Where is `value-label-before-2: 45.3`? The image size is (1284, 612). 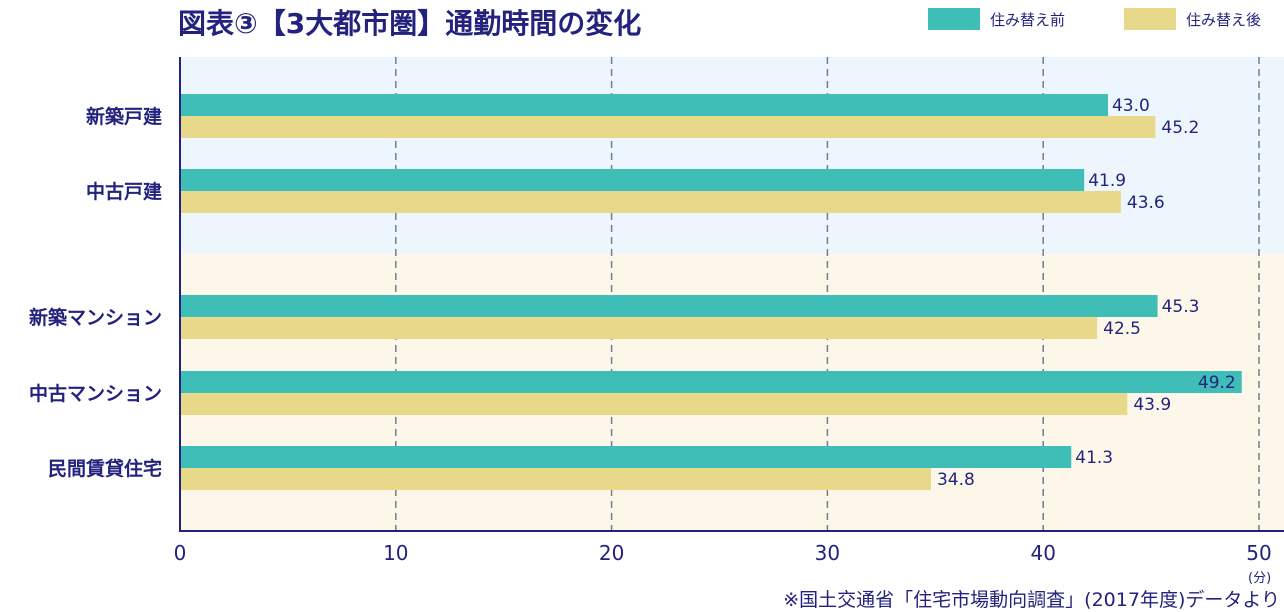 value-label-before-2: 45.3 is located at coordinates (1181, 307).